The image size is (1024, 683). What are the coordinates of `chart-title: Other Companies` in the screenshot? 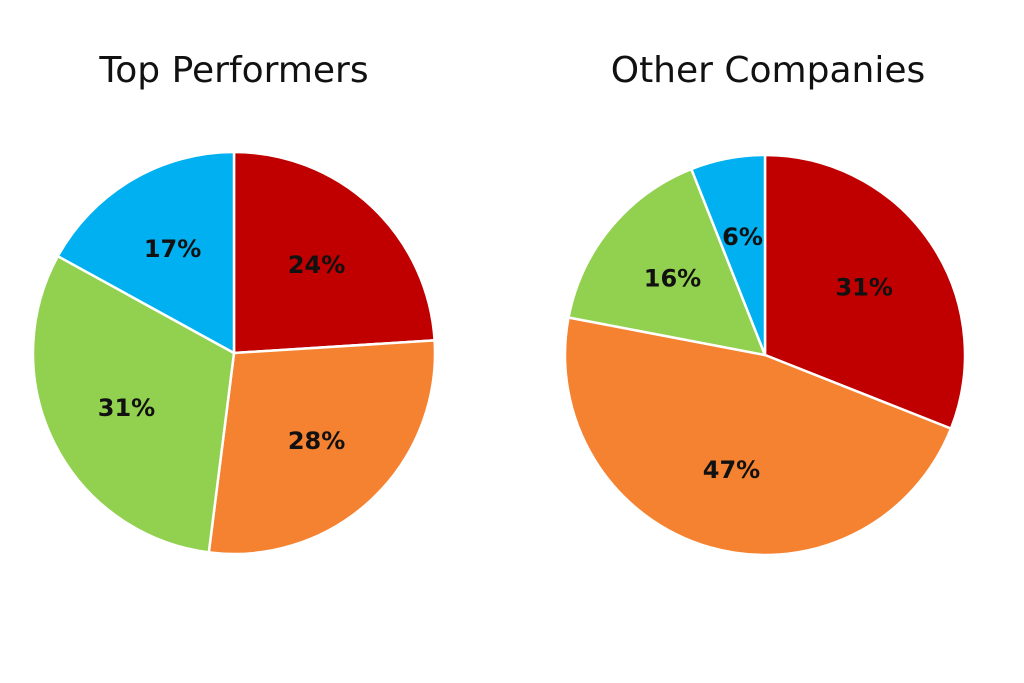 It's located at (768, 70).